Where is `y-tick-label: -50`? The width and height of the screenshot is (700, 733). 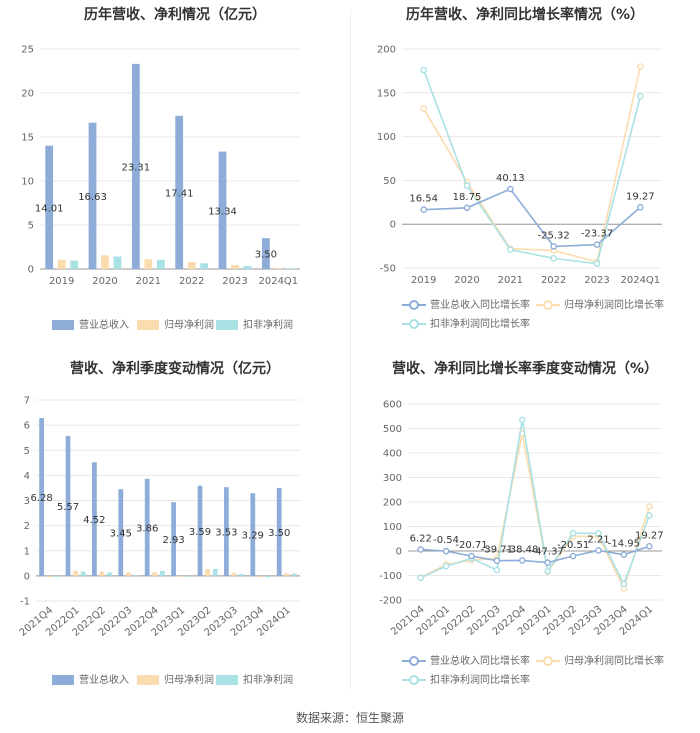 y-tick-label: -50 is located at coordinates (388, 269).